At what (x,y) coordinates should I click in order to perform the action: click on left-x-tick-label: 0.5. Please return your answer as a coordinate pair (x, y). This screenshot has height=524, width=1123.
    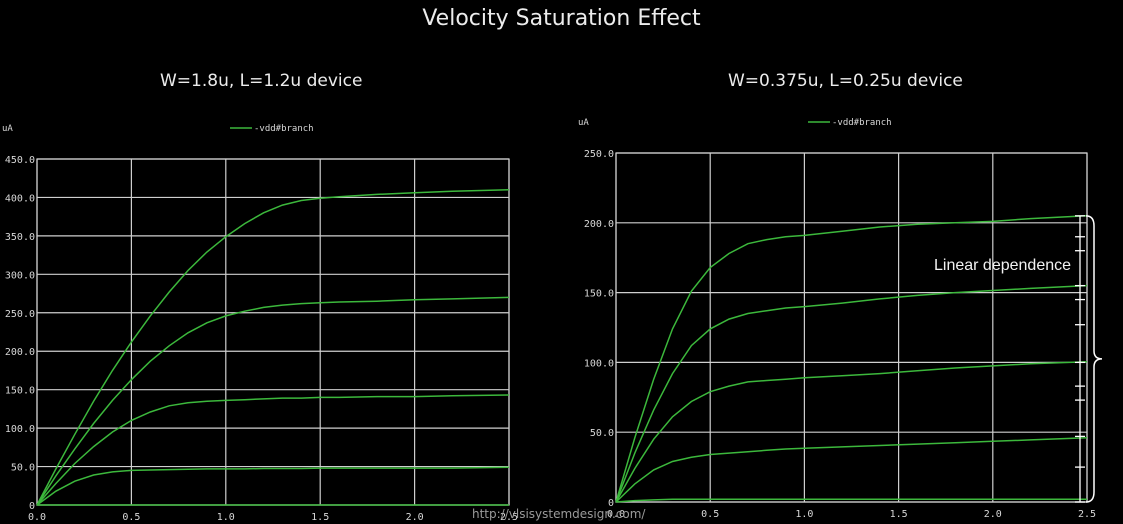
    Looking at the image, I should click on (131, 517).